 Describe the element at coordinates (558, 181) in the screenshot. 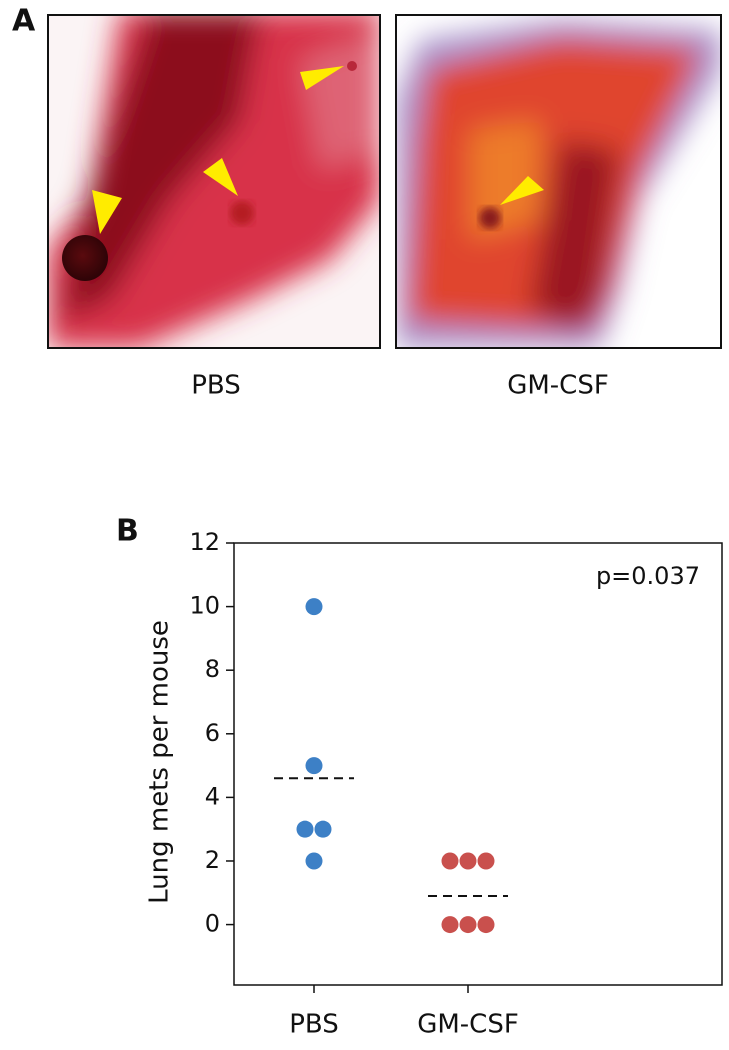

I see `photo-gmcsf` at that location.